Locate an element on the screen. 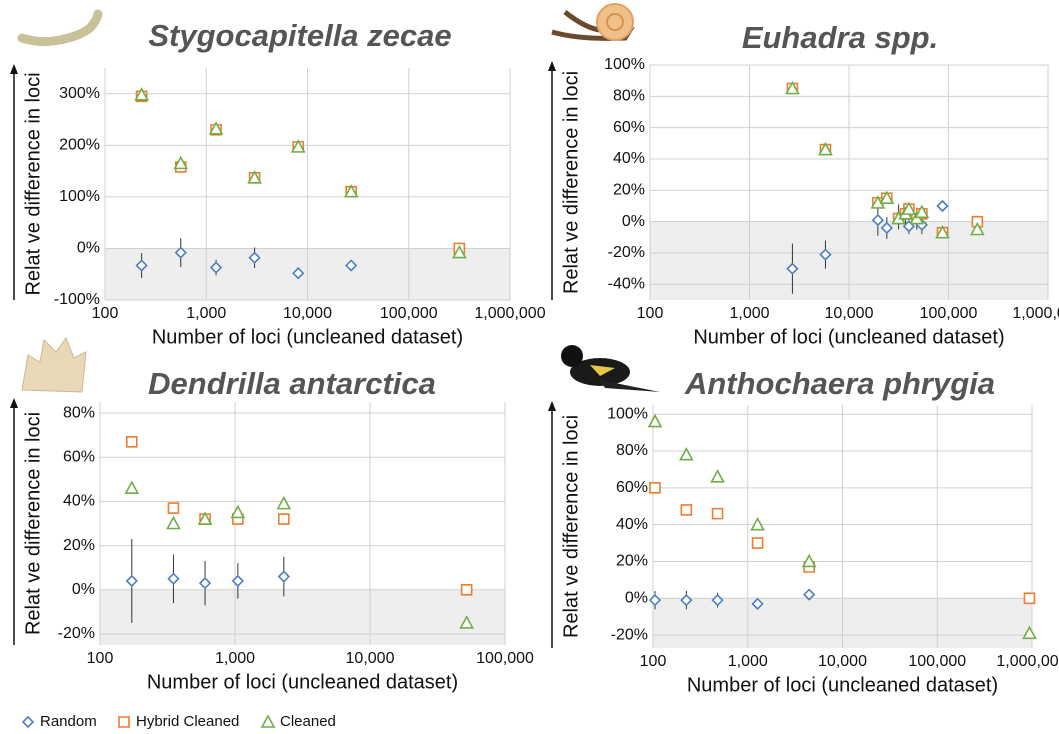 This screenshot has height=734, width=1059. chart-title: Stygocapitella zecae is located at coordinates (299, 35).